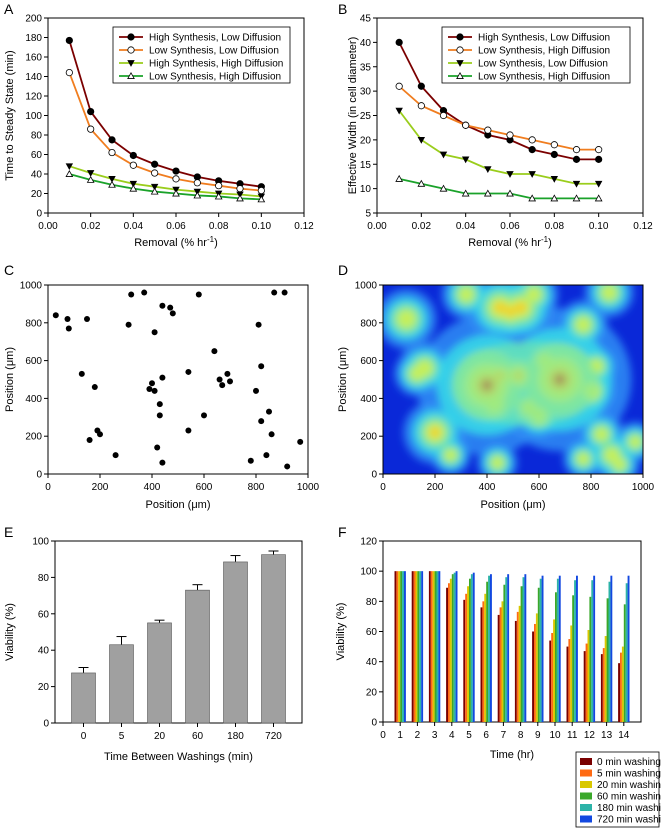 The image size is (661, 831). Describe the element at coordinates (629, 797) in the screenshot. I see `legend-label: 60 min washing` at that location.